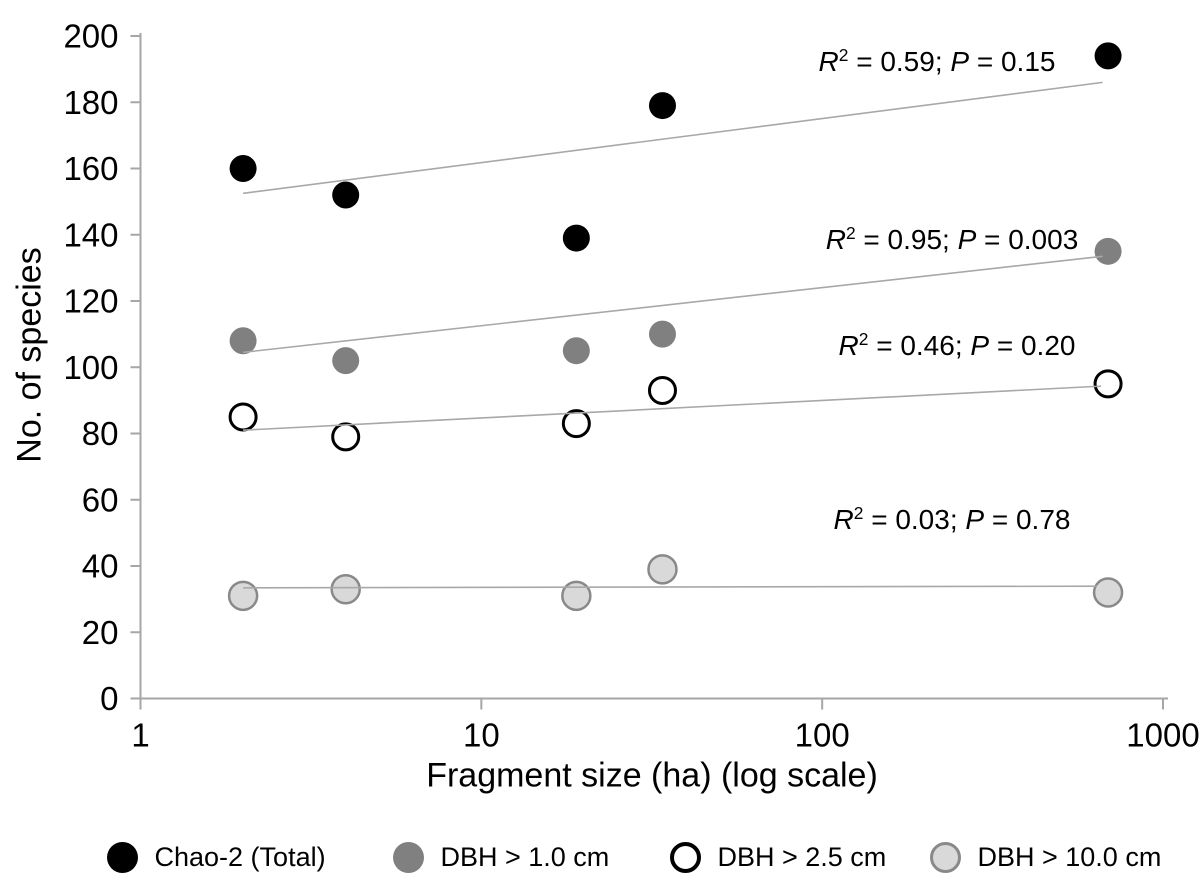 The width and height of the screenshot is (1200, 884). I want to click on y-tick-label: 20, so click(100, 632).